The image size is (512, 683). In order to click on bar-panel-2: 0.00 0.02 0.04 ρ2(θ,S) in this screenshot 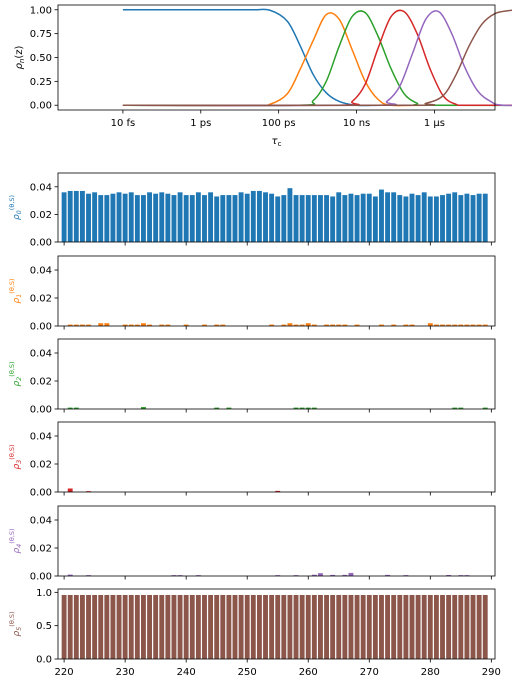, I will do `click(252, 377)`.